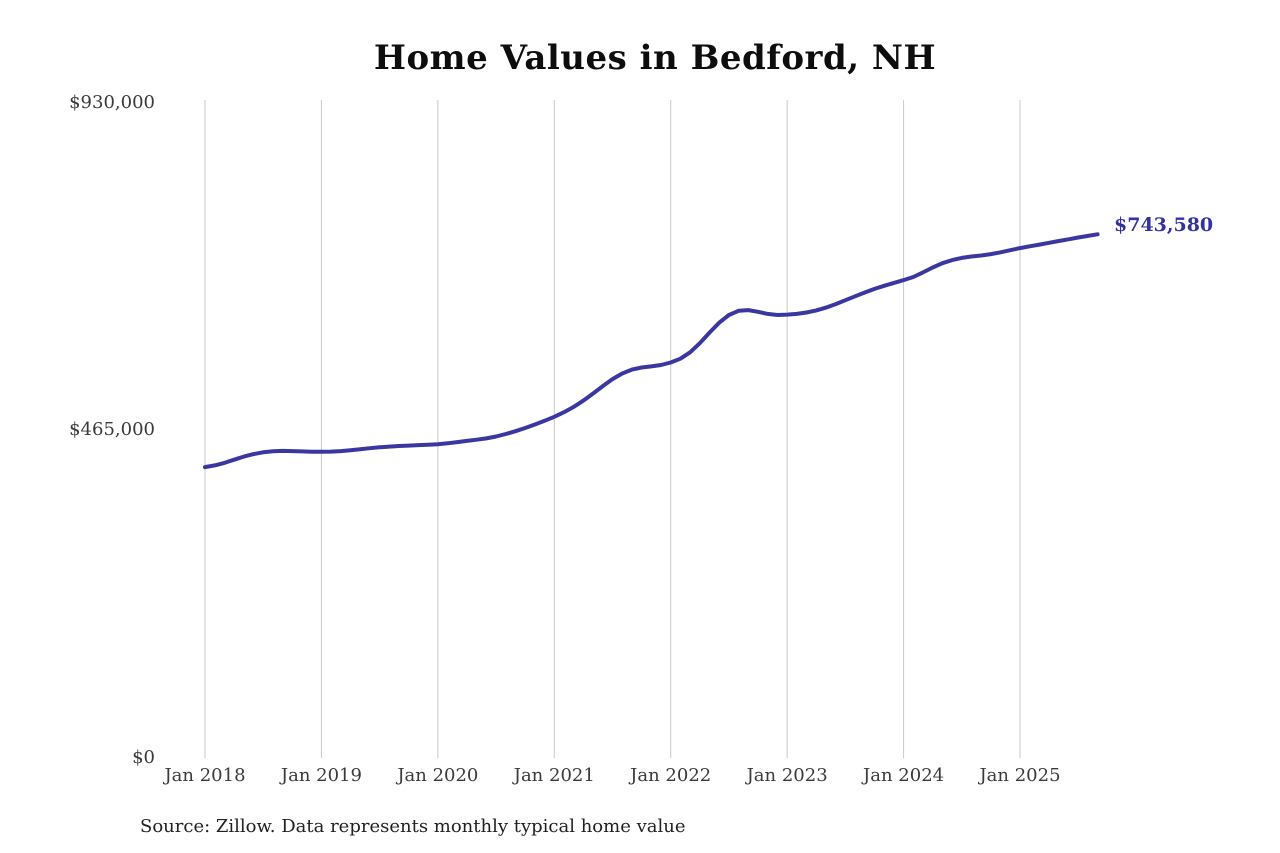 This screenshot has width=1280, height=853. Describe the element at coordinates (553, 775) in the screenshot. I see `x-axis-tick-jan-2021: Jan 2021` at that location.